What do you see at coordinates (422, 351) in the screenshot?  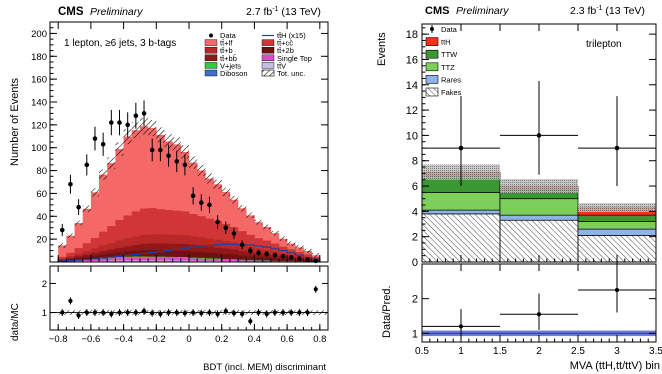 I see `x-tick-label: 0.5` at bounding box center [422, 351].